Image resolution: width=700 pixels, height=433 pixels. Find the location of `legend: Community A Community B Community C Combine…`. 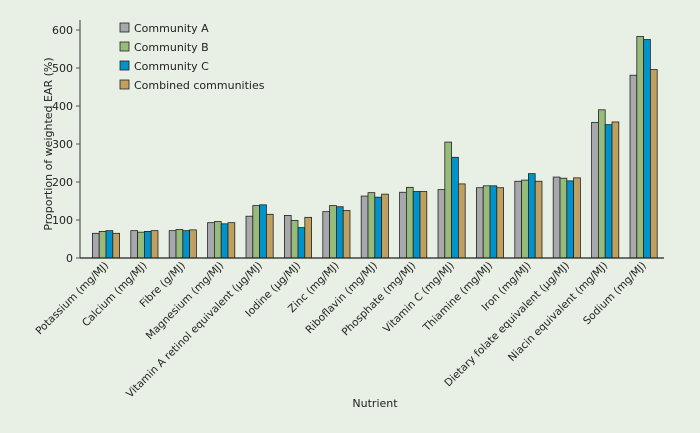

legend: Community A Community B Community C Combine… is located at coordinates (192, 57).